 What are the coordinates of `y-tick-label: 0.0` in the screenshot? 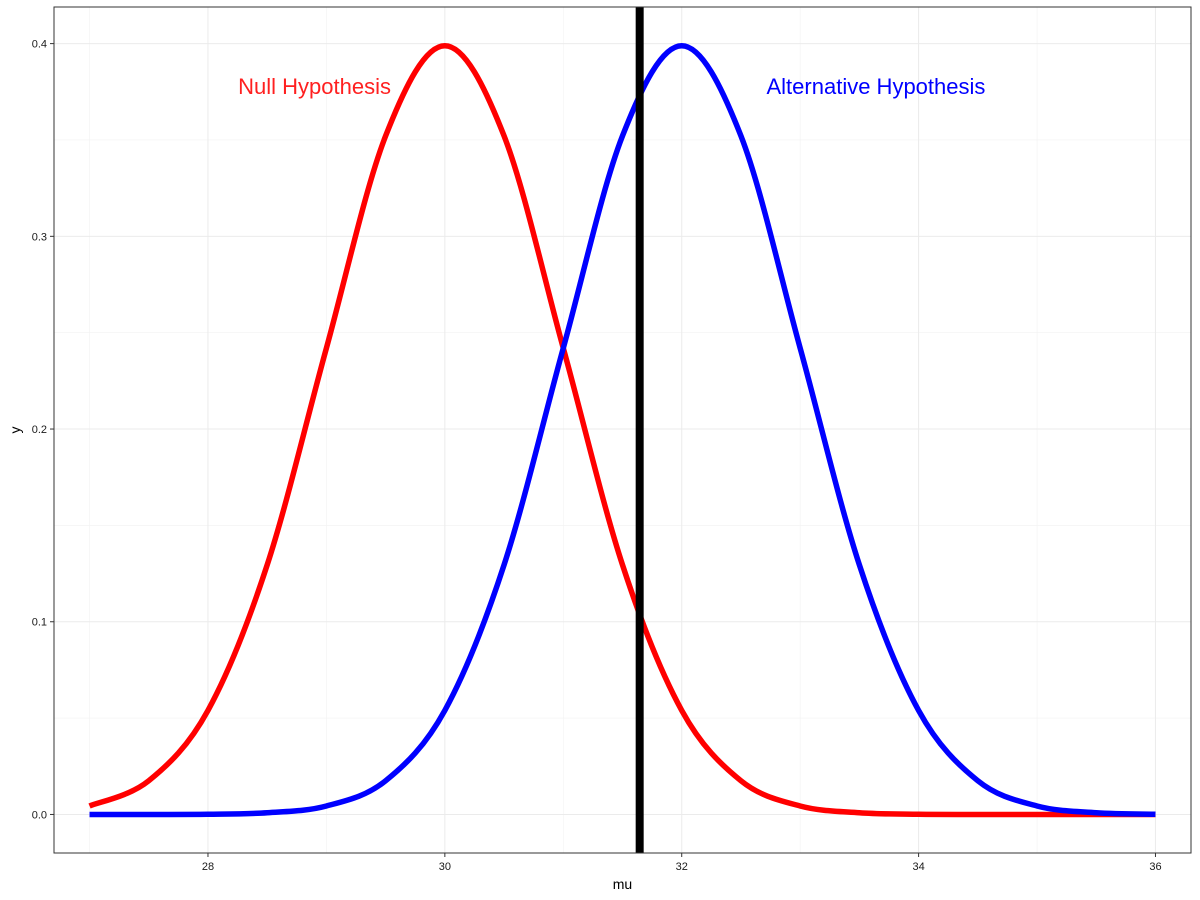 It's located at (39, 815).